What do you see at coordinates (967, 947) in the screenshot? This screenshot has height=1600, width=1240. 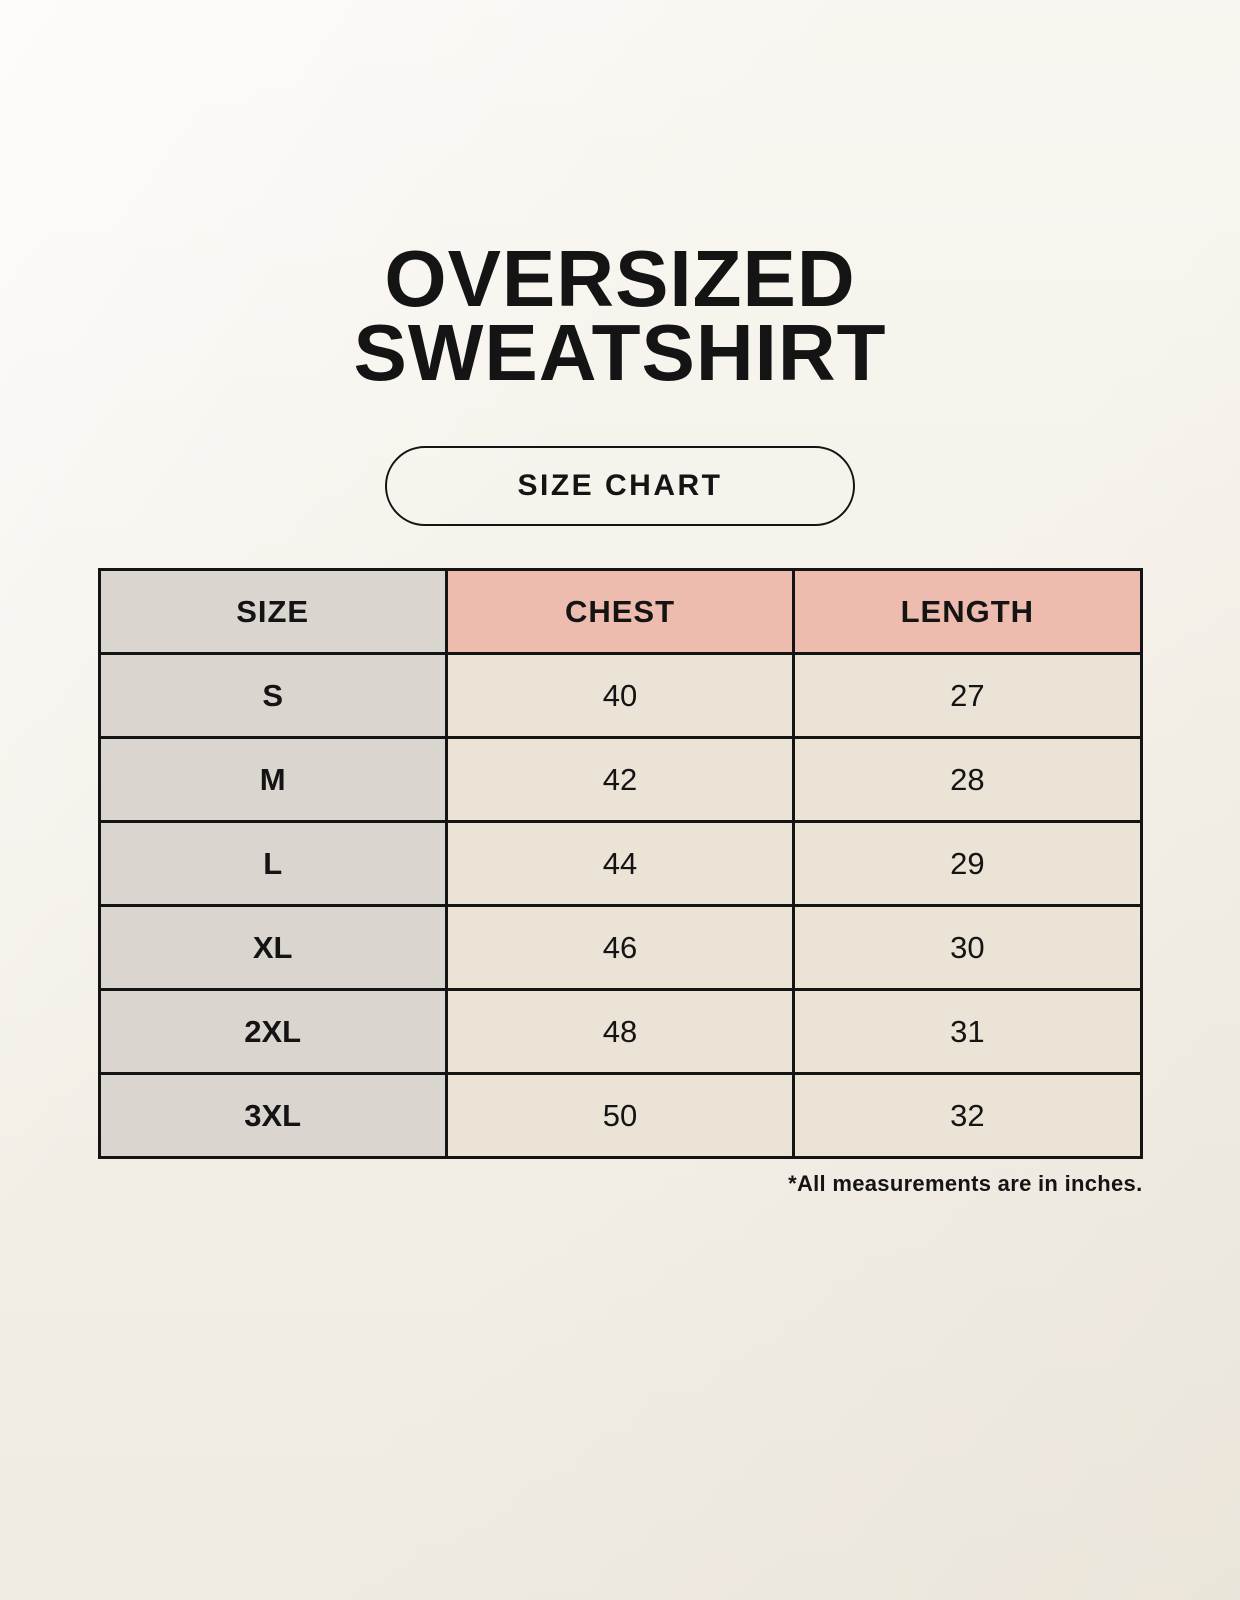 I see `length-value: 30` at bounding box center [967, 947].